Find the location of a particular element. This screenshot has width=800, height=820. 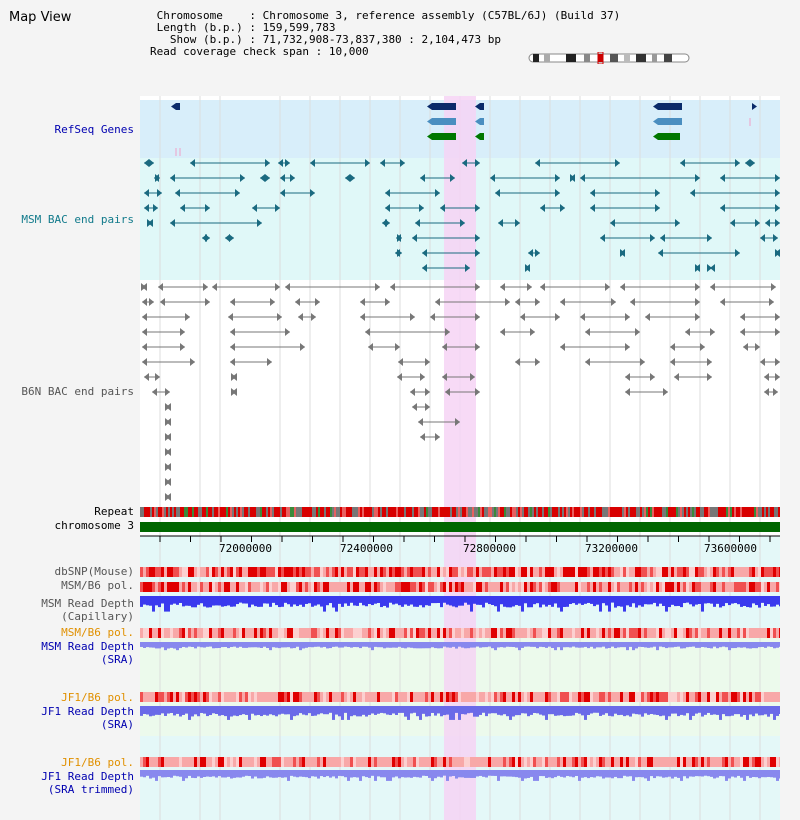

chromosome-ideogram is located at coordinates (609, 58).